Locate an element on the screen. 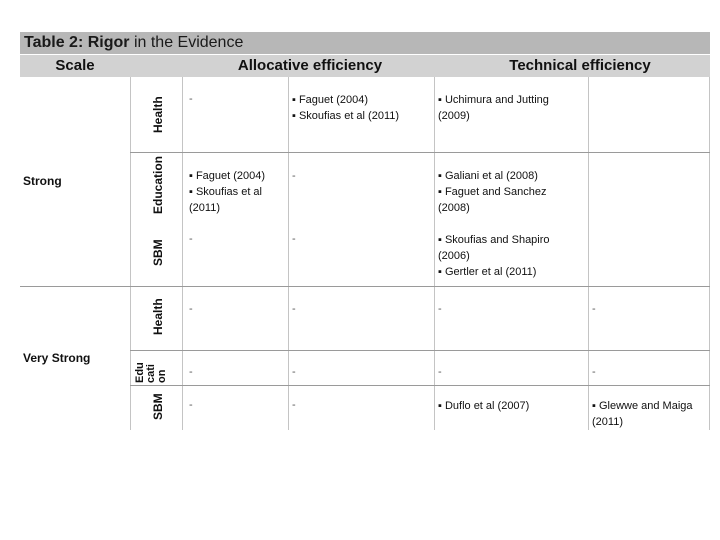 The width and height of the screenshot is (720, 540). citation: ▪ Uchimura and Jutting is located at coordinates (493, 100).